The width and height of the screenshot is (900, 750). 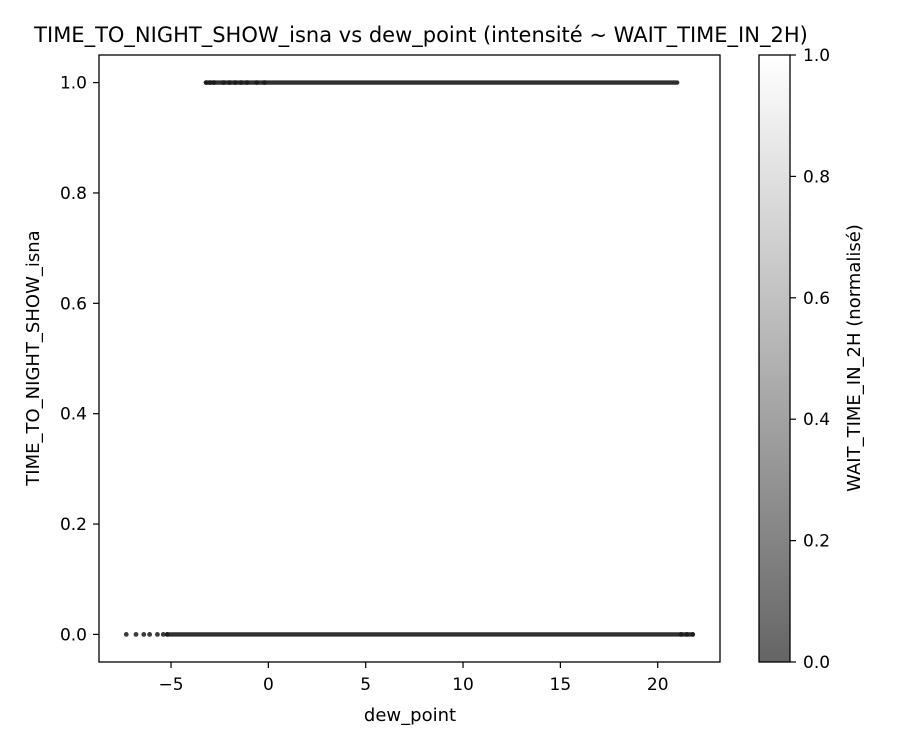 What do you see at coordinates (413, 678) in the screenshot?
I see `x-axis-ticks: −5 0 5 10 15 20` at bounding box center [413, 678].